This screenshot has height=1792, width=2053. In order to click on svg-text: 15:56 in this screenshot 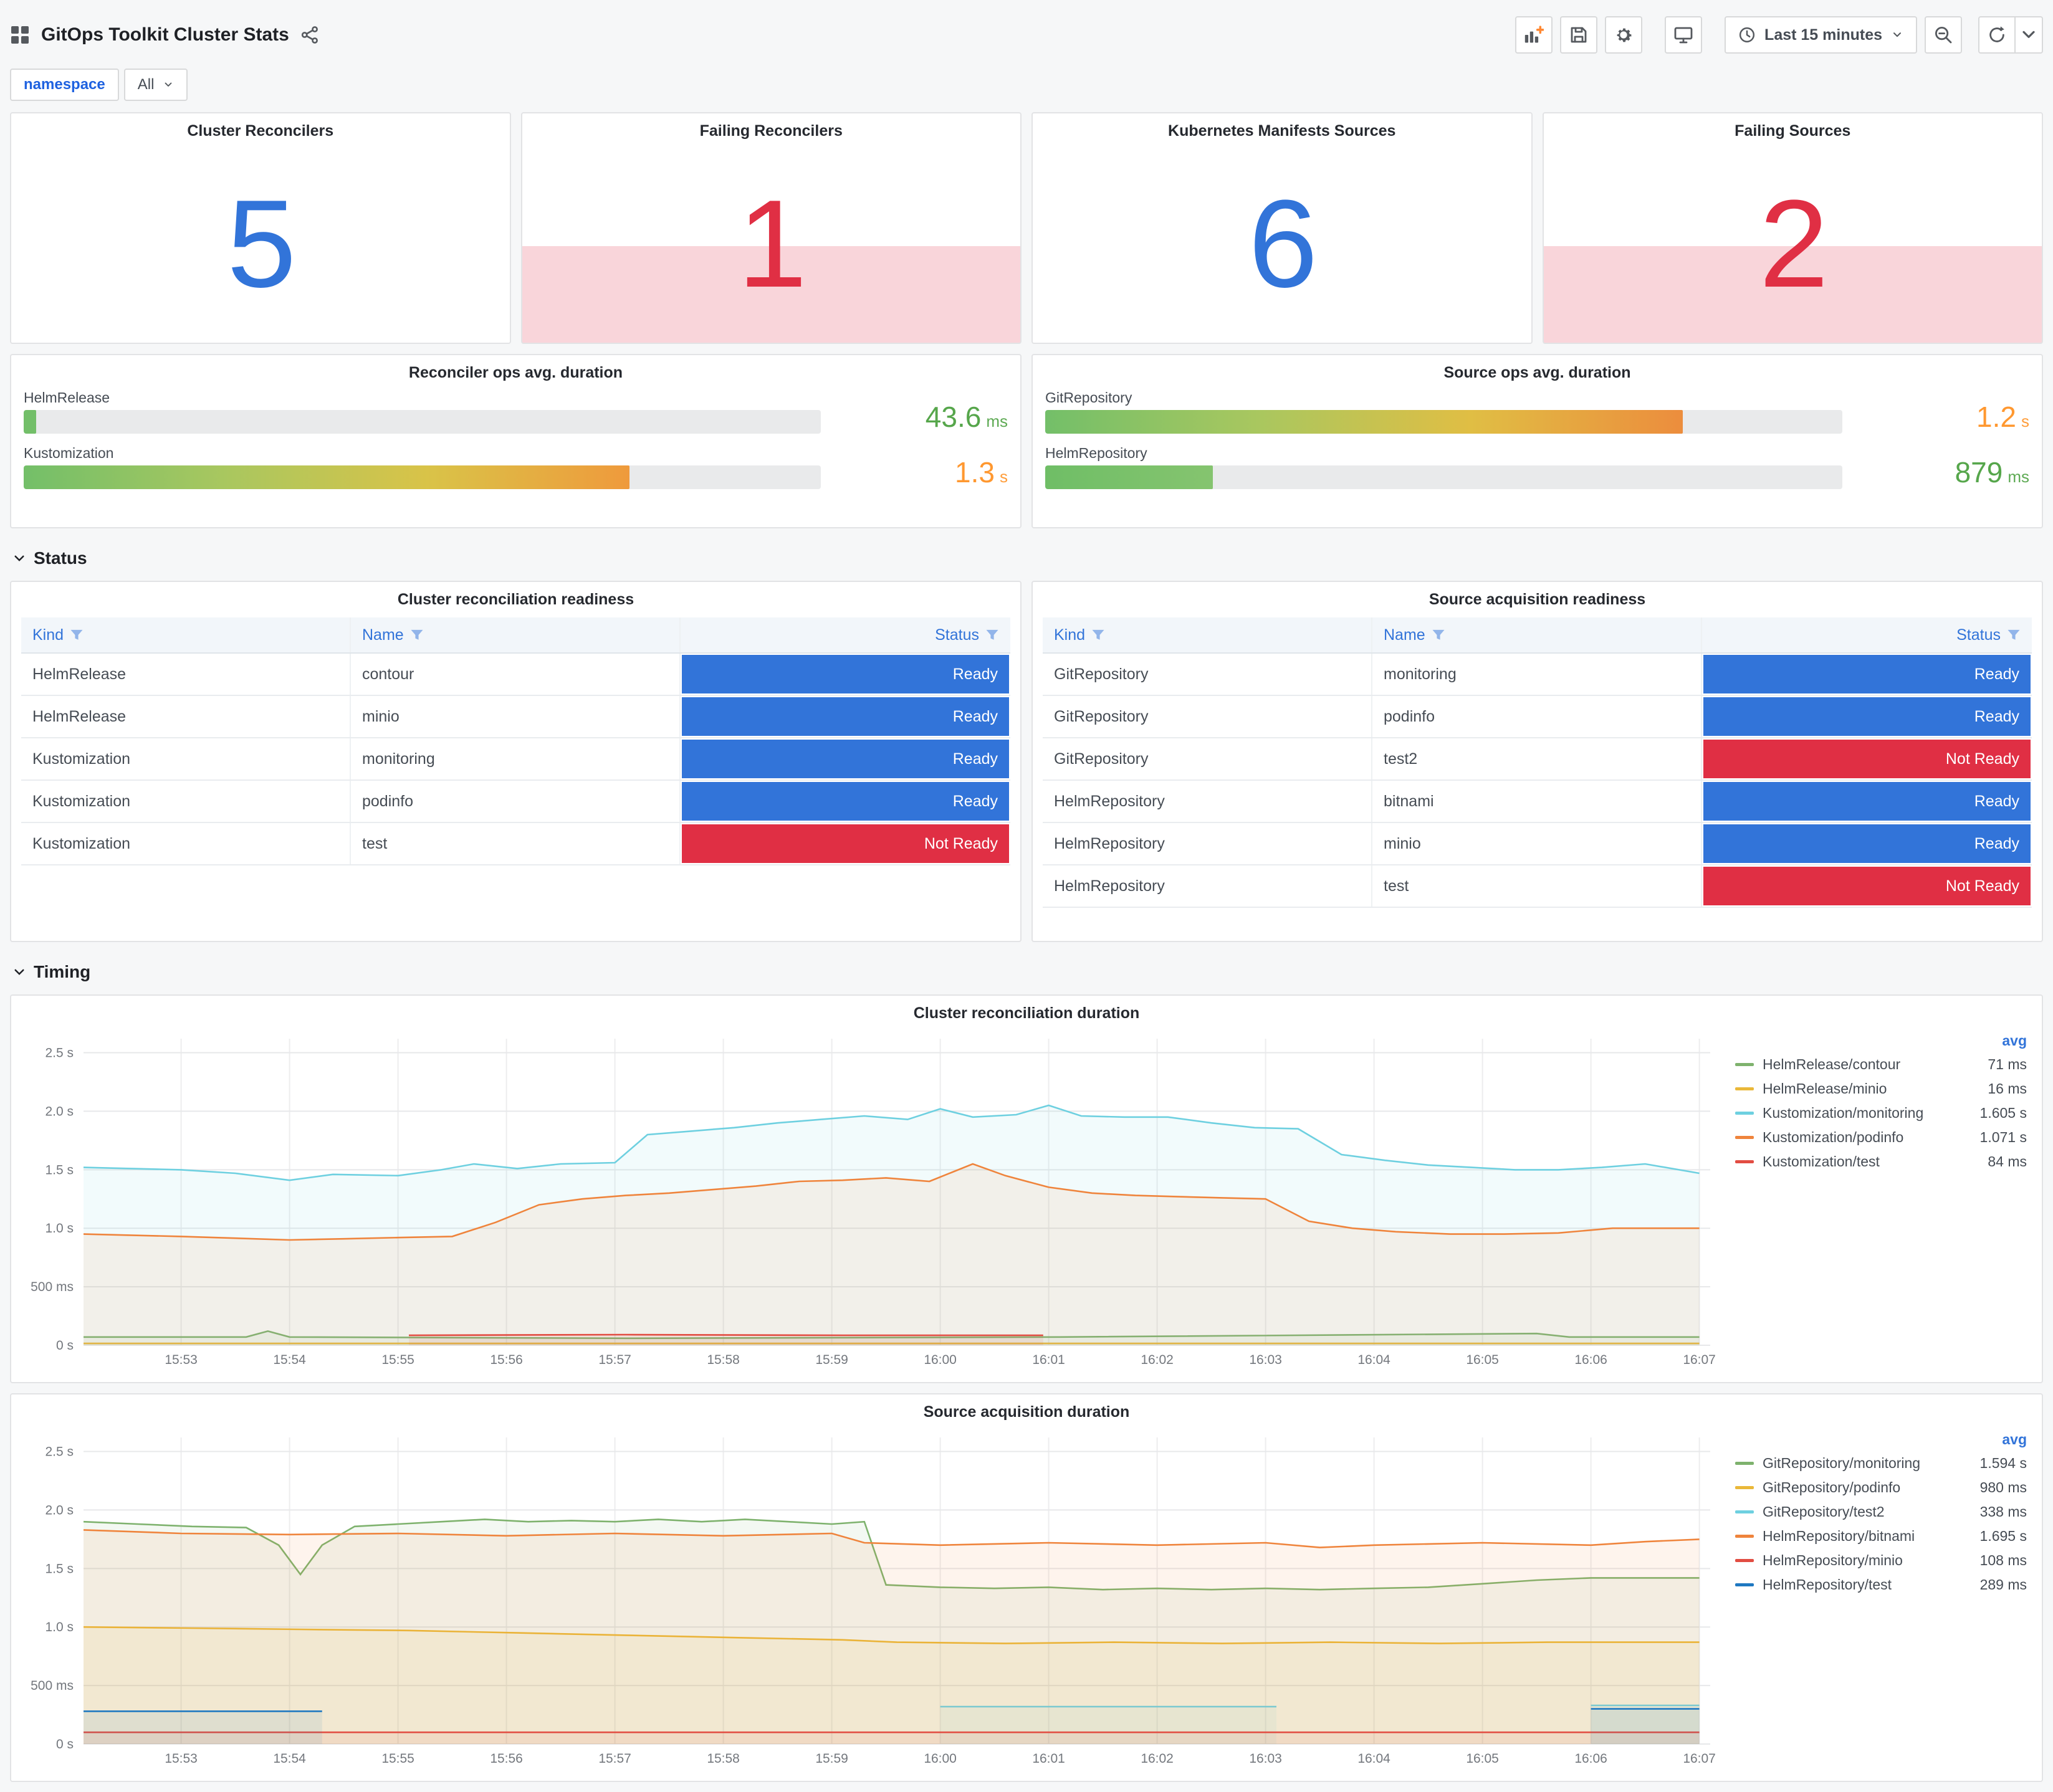, I will do `click(507, 1360)`.